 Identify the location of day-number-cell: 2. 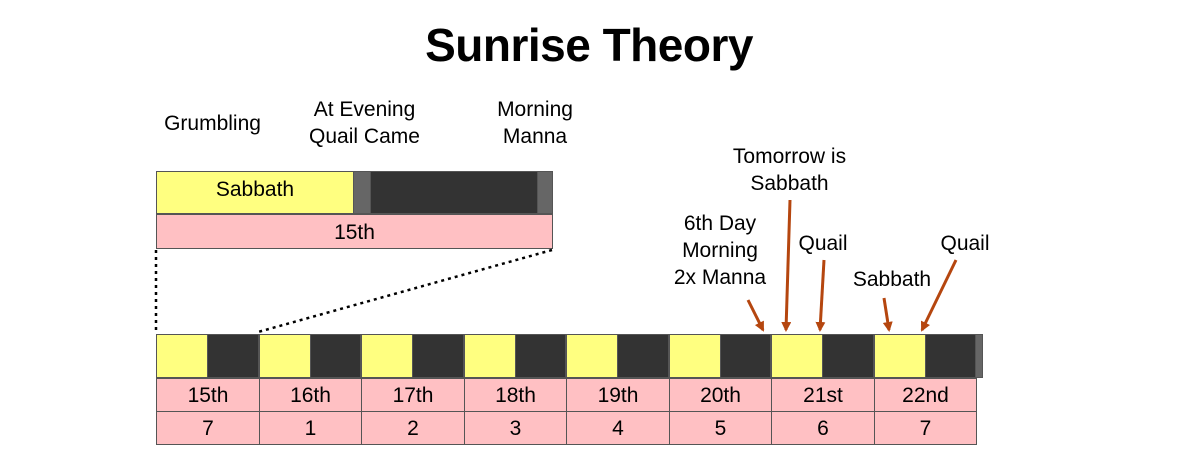
(413, 428).